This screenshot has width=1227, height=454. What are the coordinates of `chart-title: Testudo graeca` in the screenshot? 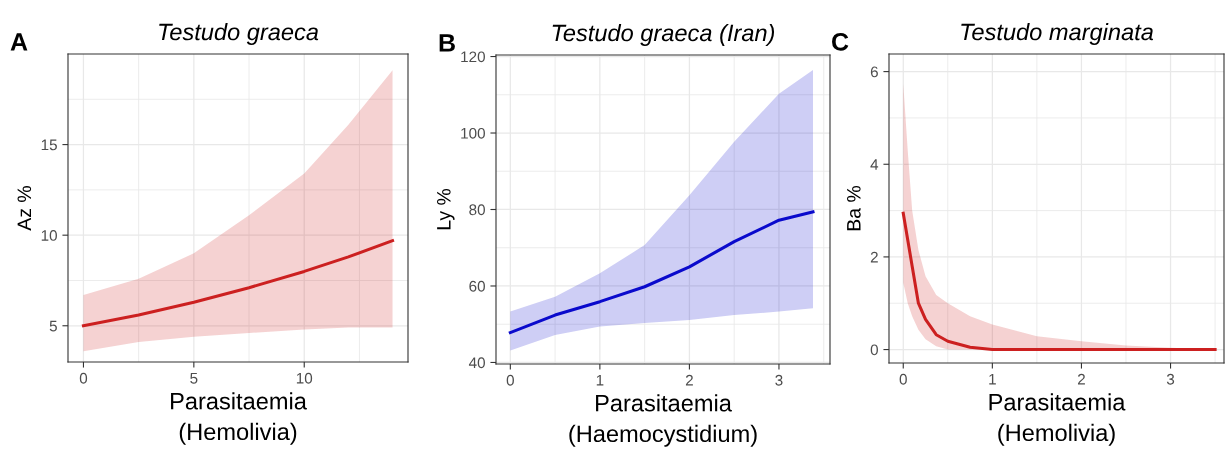 It's located at (239, 34).